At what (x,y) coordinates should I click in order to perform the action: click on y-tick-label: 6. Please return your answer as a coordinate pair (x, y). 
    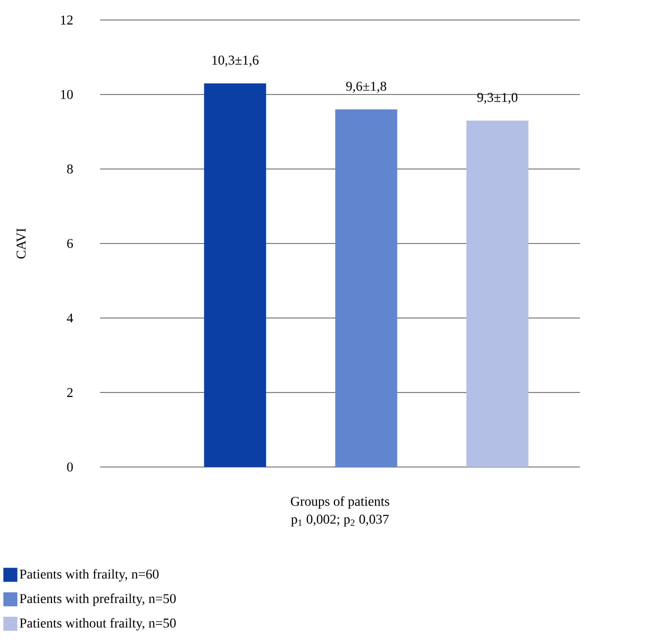
    Looking at the image, I should click on (70, 243).